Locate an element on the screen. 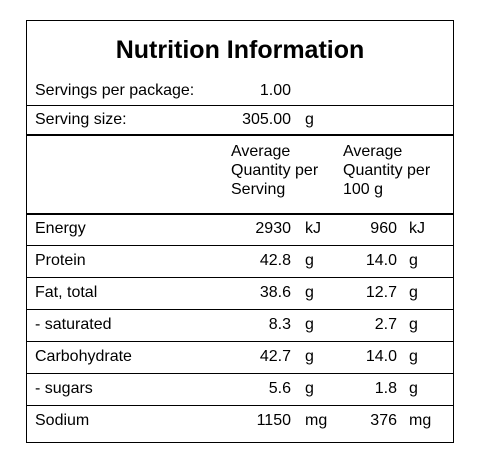  per-serving-unit: kJ is located at coordinates (313, 228).